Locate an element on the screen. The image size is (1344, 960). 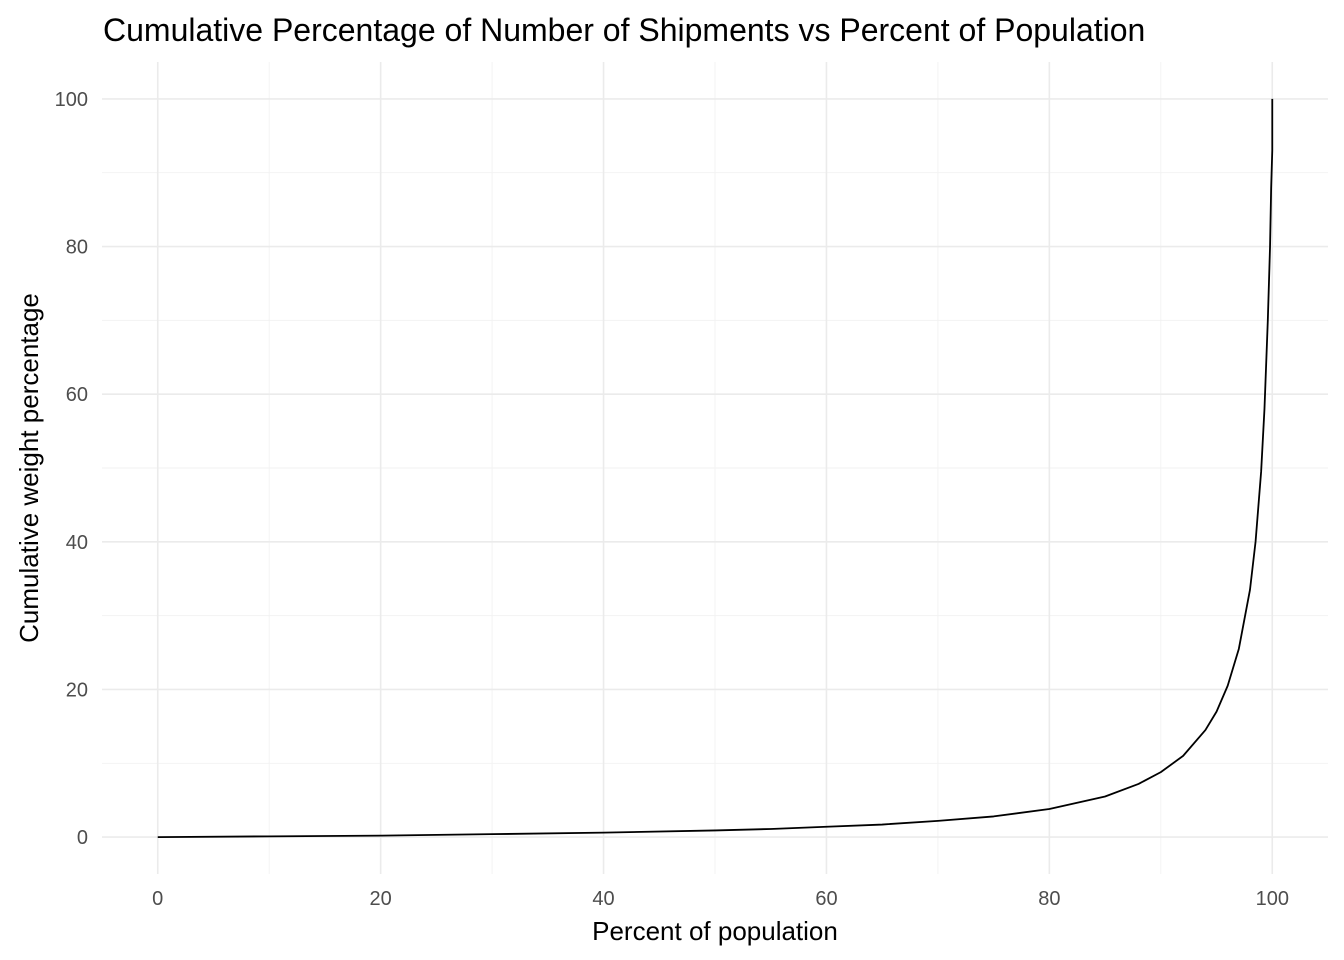
x-tick-label: 100 is located at coordinates (1272, 899).